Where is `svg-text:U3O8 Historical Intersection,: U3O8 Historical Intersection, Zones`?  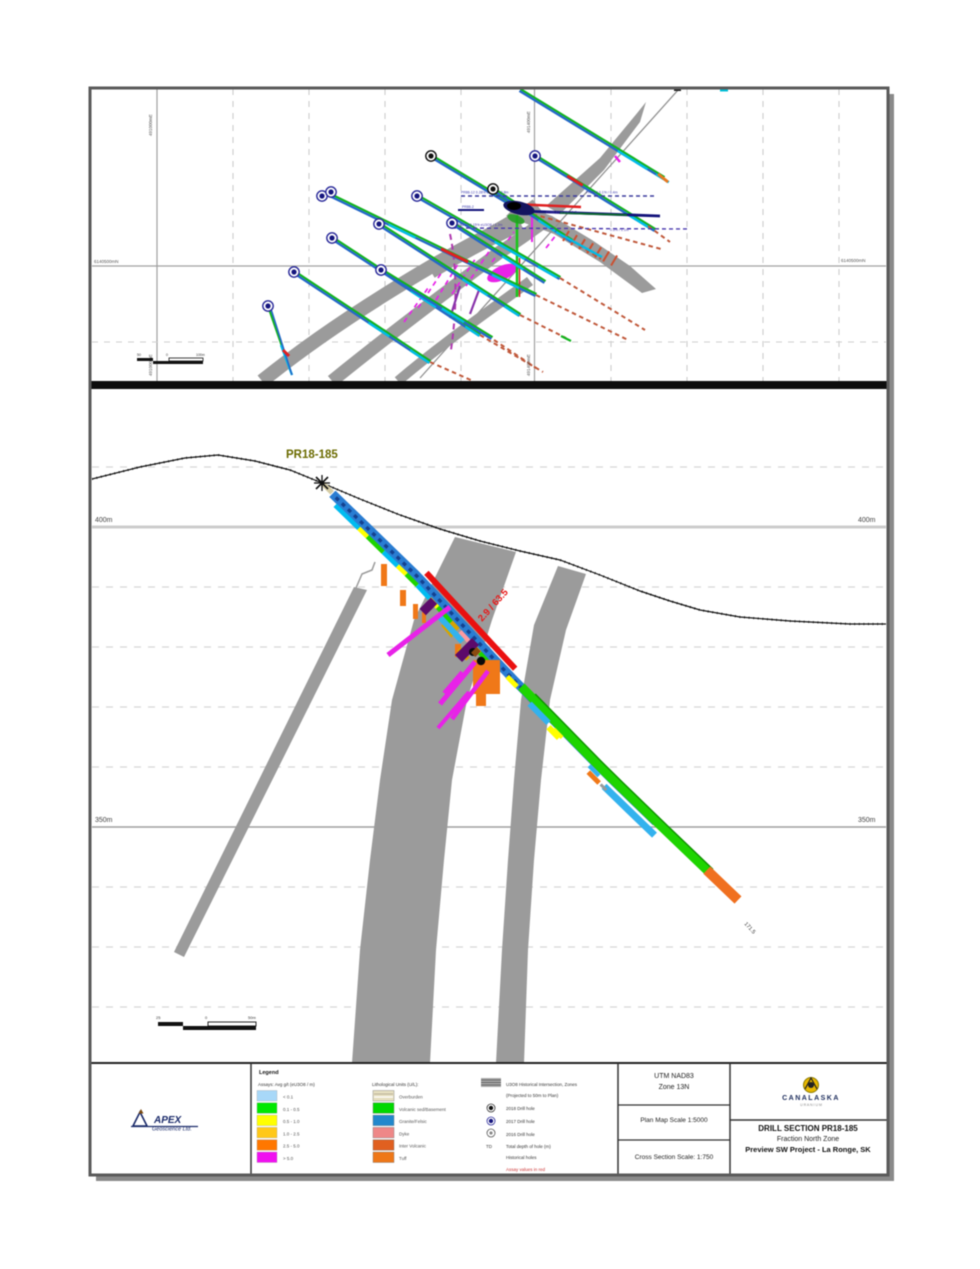 svg-text:U3O8 Historical Intersection,: U3O8 Historical Intersection, Zones is located at coordinates (542, 1084).